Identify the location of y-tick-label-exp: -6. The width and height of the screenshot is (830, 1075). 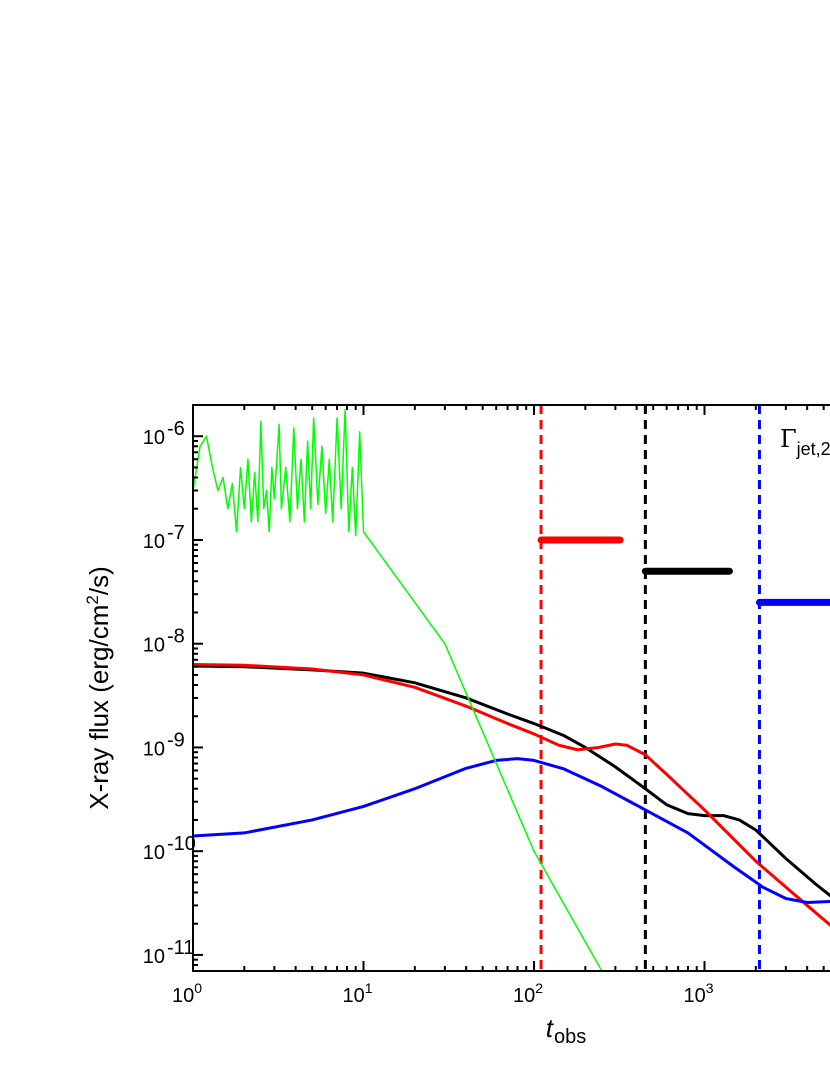
(176, 429).